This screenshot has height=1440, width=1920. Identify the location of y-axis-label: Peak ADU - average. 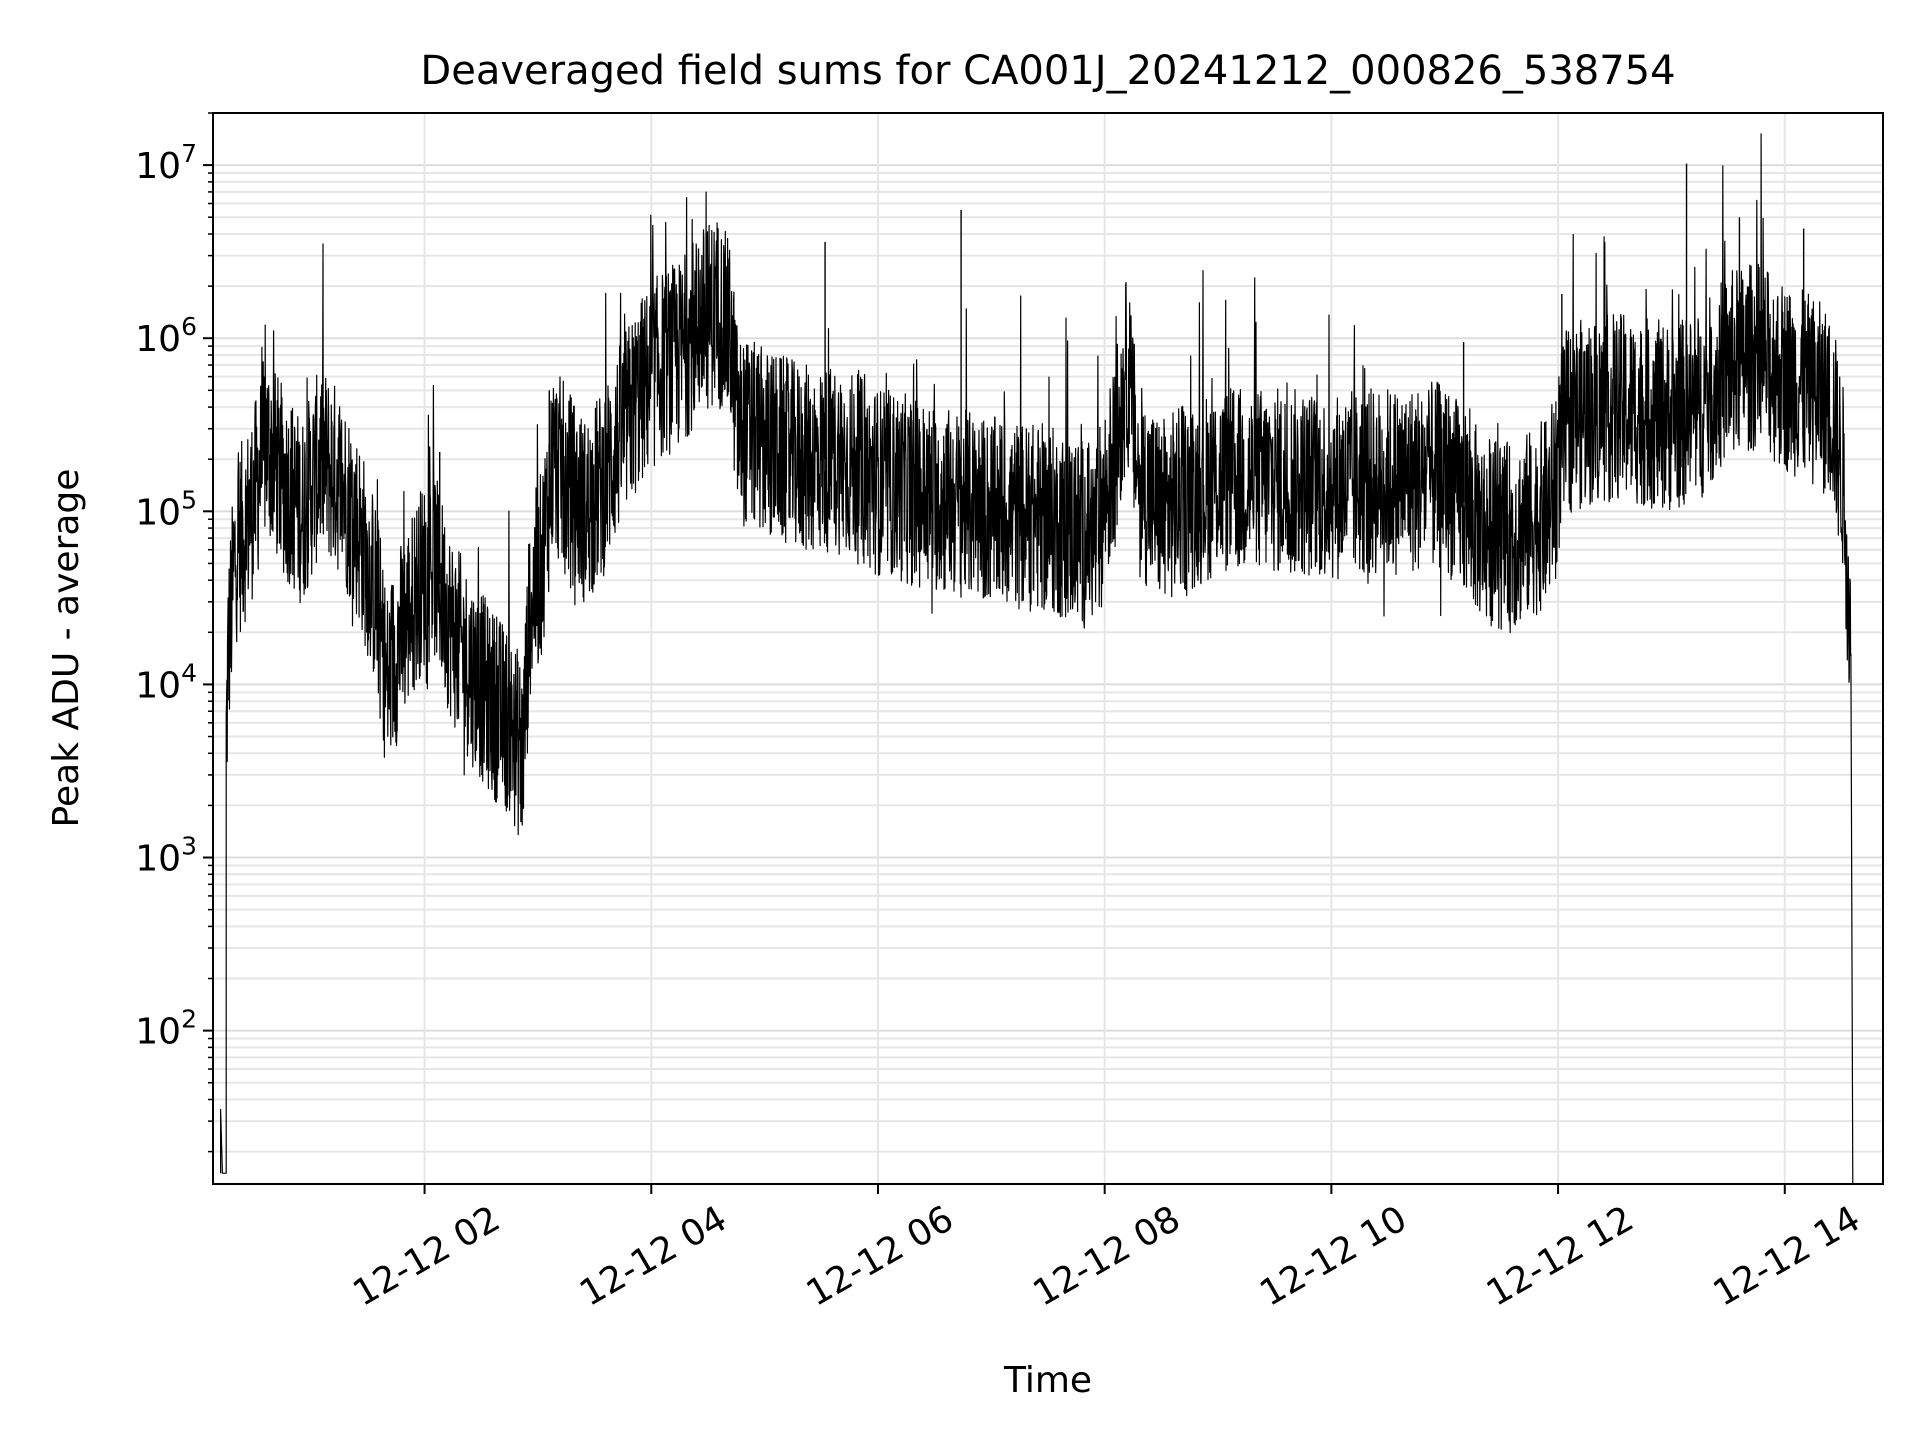
(66, 648).